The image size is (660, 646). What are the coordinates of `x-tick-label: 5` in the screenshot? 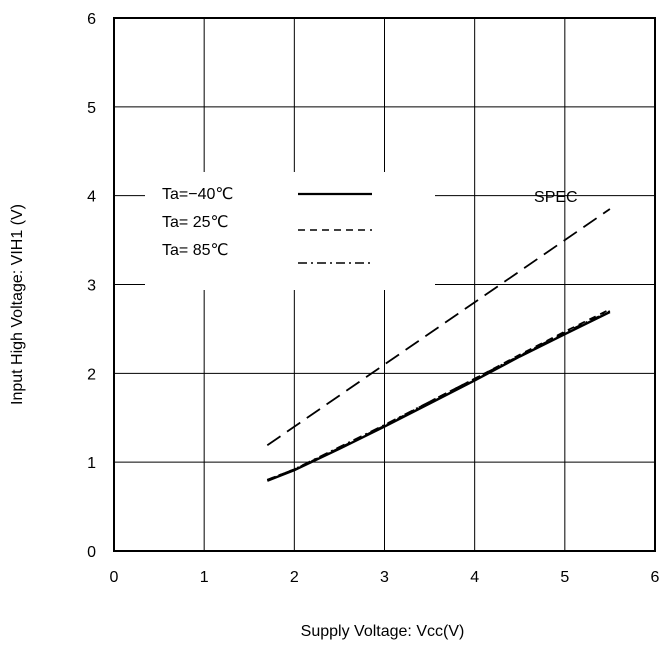 It's located at (564, 577).